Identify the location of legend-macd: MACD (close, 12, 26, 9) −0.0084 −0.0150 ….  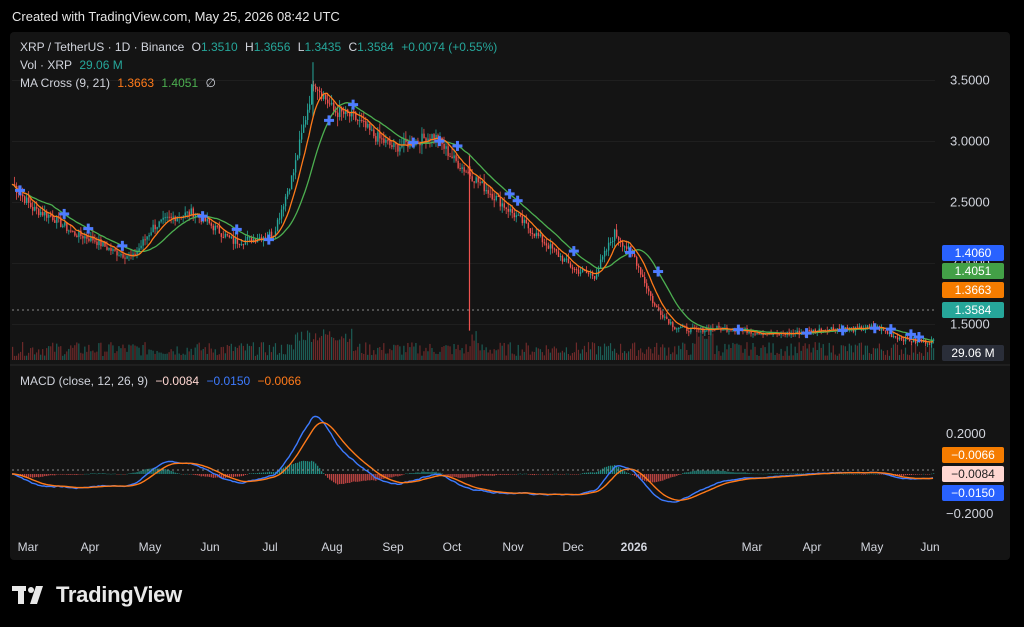
(162, 381).